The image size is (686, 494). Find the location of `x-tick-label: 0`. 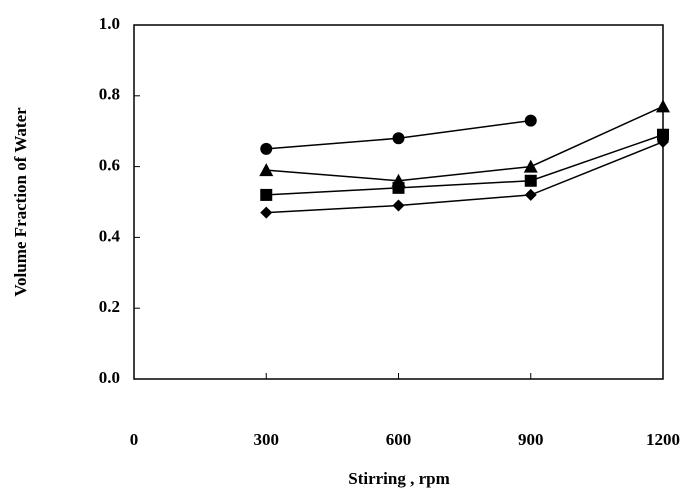

x-tick-label: 0 is located at coordinates (134, 439).